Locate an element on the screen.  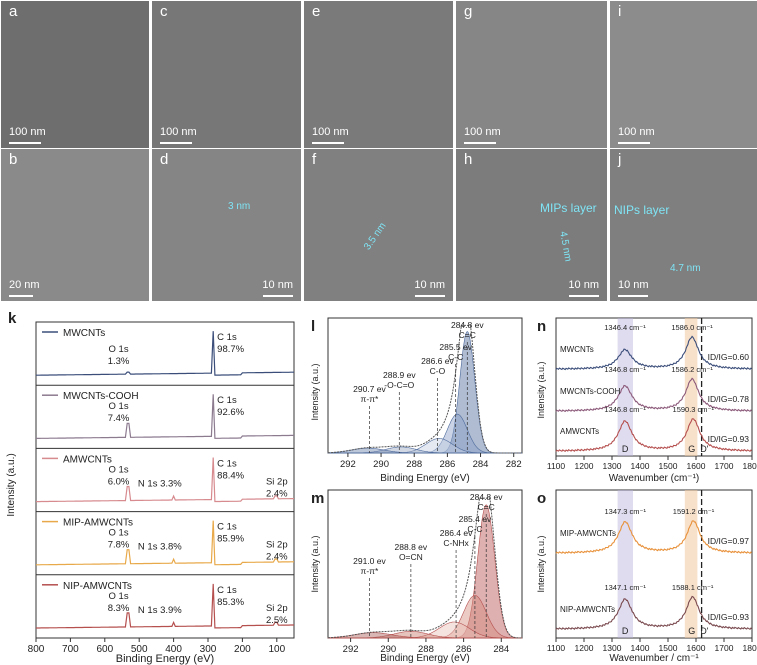
scale-text-f: 10 nm is located at coordinates (429, 285).